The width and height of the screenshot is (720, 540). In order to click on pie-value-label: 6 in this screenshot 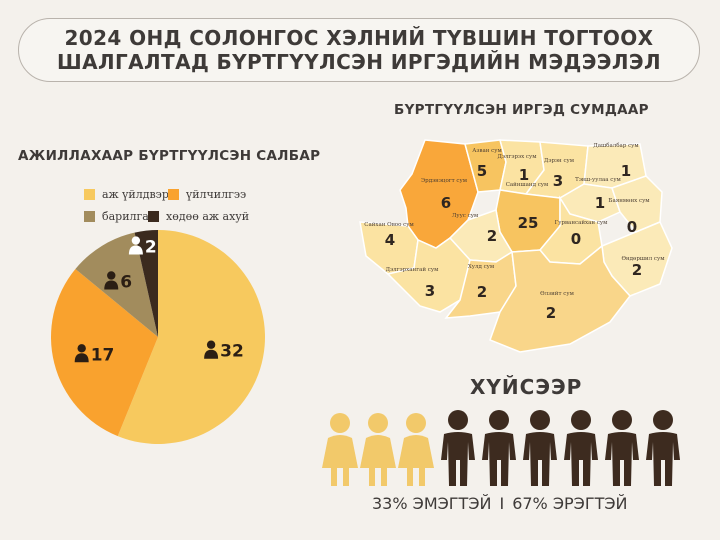, I will do `click(118, 281)`.